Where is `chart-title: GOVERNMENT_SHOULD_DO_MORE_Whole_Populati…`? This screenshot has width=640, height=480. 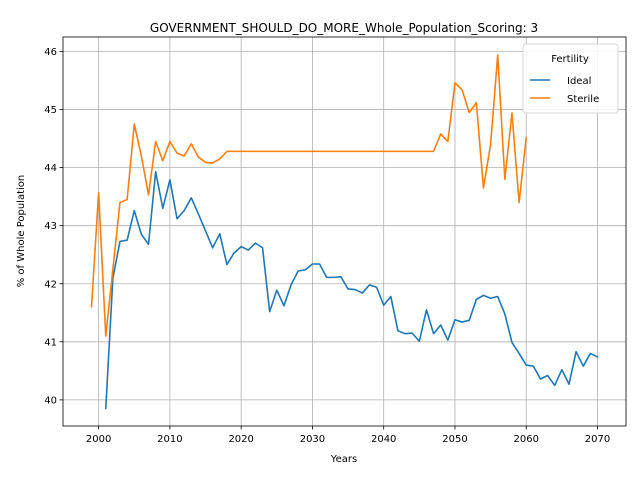 chart-title: GOVERNMENT_SHOULD_DO_MORE_Whole_Populati… is located at coordinates (344, 28).